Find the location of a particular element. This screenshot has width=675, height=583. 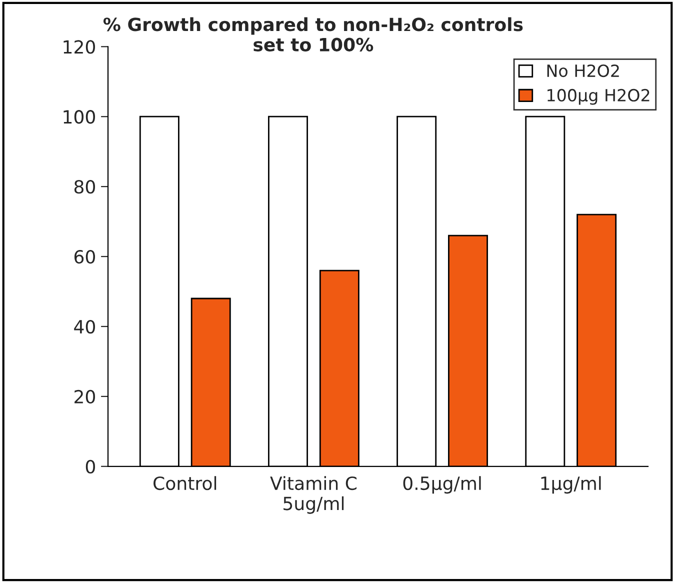

y-tick-label: 100 is located at coordinates (79, 117).